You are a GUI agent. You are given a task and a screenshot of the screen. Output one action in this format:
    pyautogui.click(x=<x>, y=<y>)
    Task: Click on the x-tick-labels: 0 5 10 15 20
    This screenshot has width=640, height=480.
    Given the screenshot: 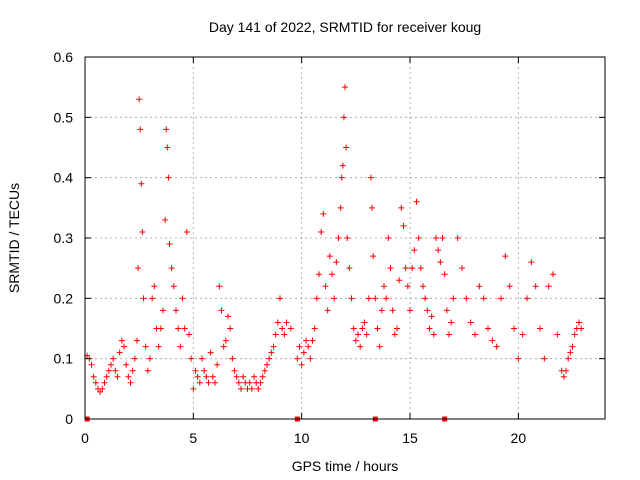 What is the action you would take?
    pyautogui.click(x=303, y=438)
    